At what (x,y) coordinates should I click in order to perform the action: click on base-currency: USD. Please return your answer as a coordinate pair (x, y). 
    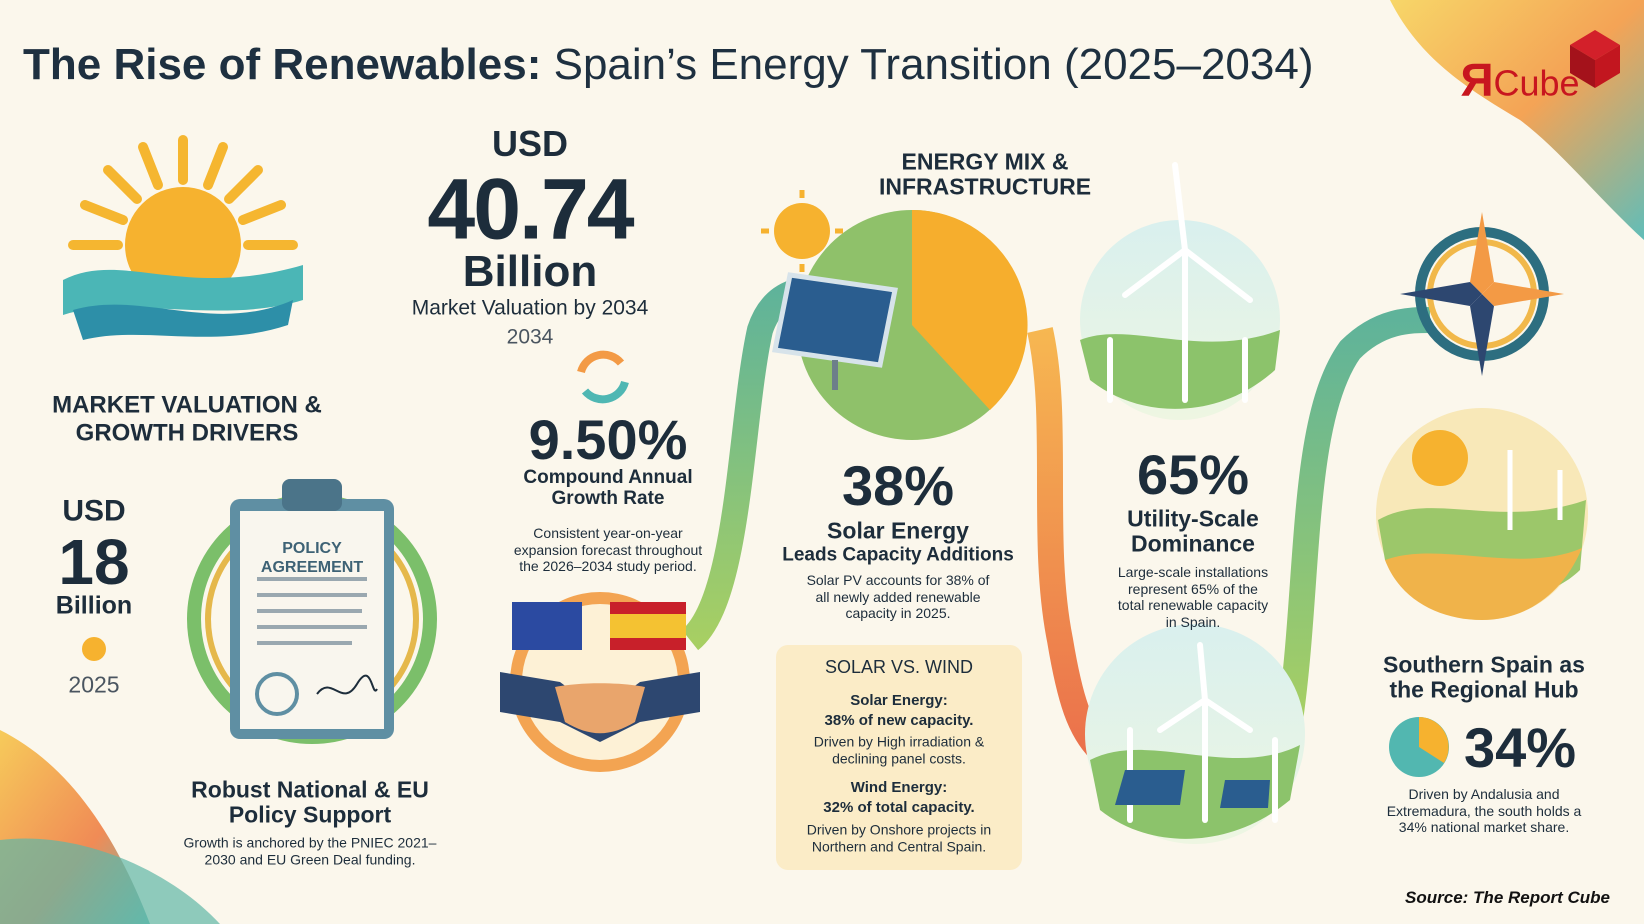
    Looking at the image, I should click on (94, 511).